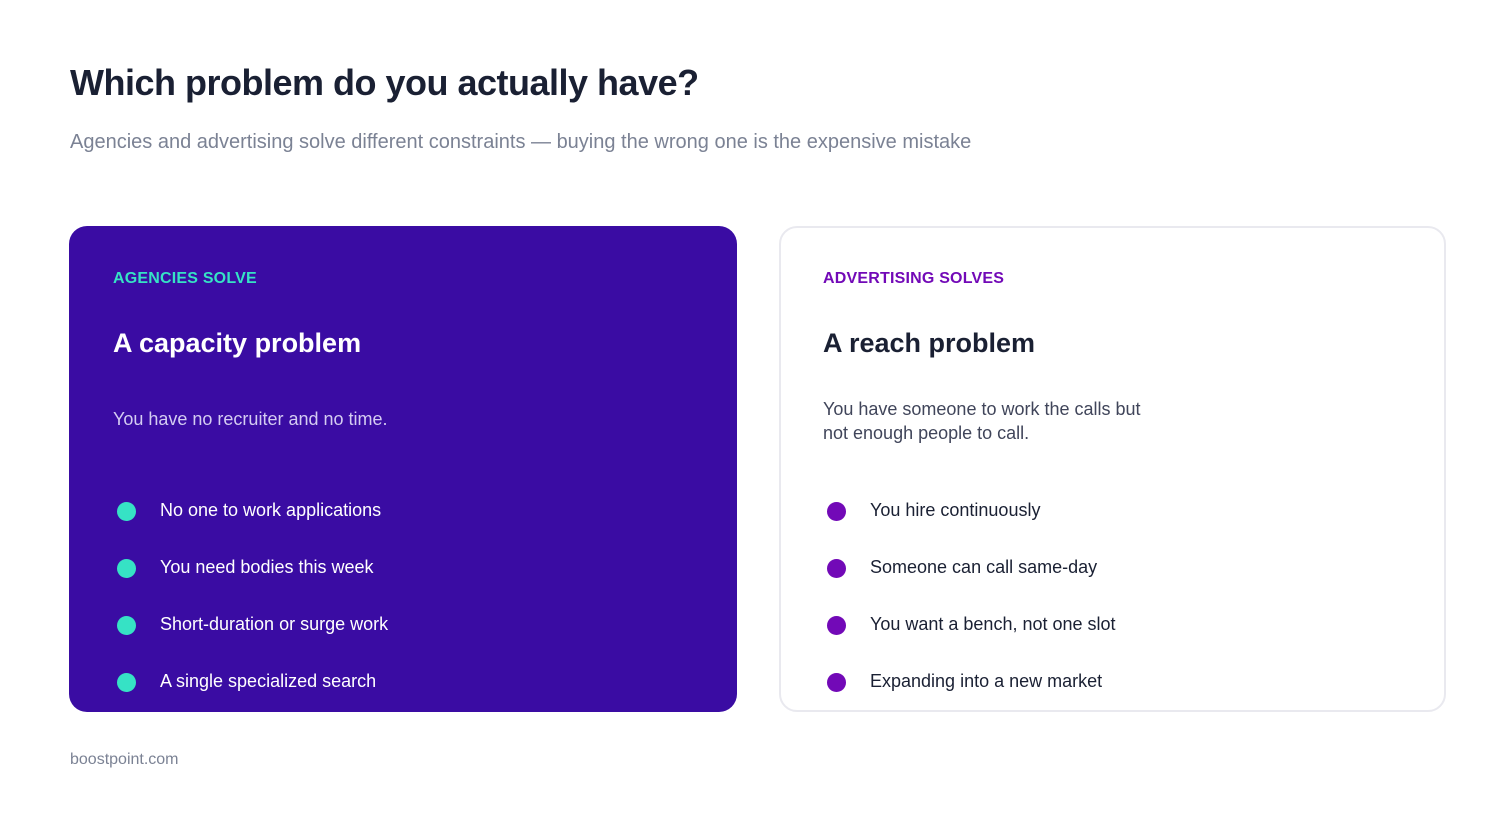 This screenshot has height=833, width=1493. I want to click on agencies-eyebrow: AGENCIES SOLVE, so click(185, 278).